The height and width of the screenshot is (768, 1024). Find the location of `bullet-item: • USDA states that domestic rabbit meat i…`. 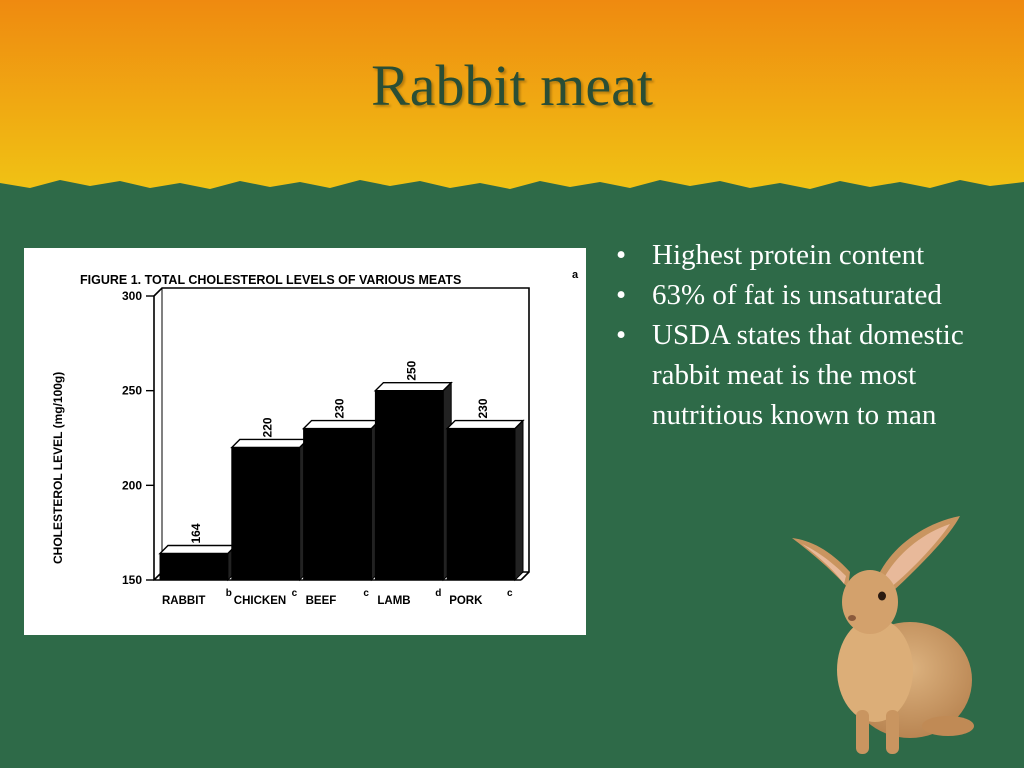

bullet-item: • USDA states that domestic rabbit meat i… is located at coordinates (816, 375).